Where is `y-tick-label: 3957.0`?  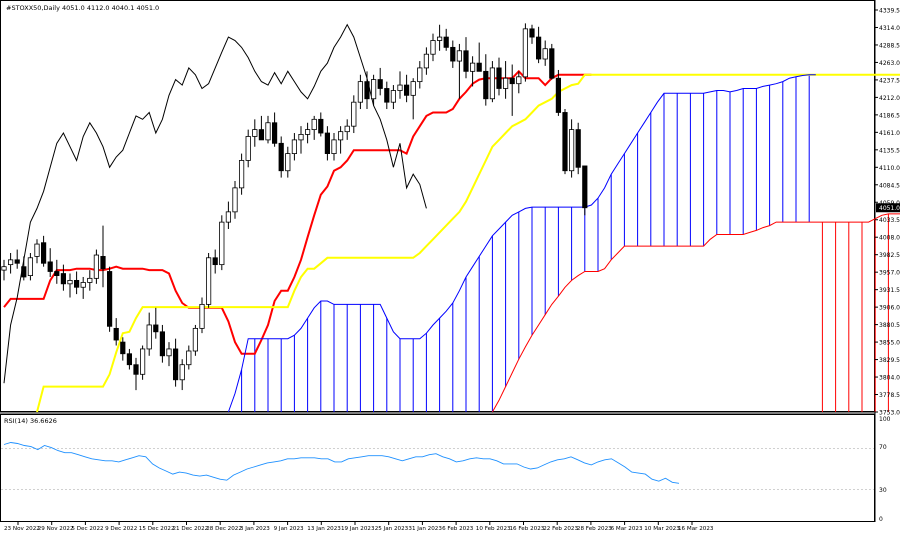
y-tick-label: 3957.0 is located at coordinates (889, 273).